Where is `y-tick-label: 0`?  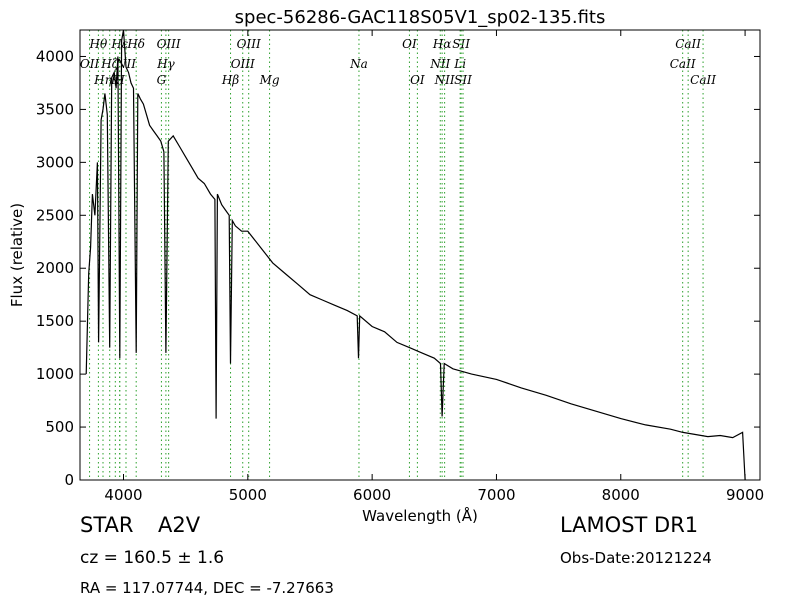
y-tick-label: 0 is located at coordinates (69, 480).